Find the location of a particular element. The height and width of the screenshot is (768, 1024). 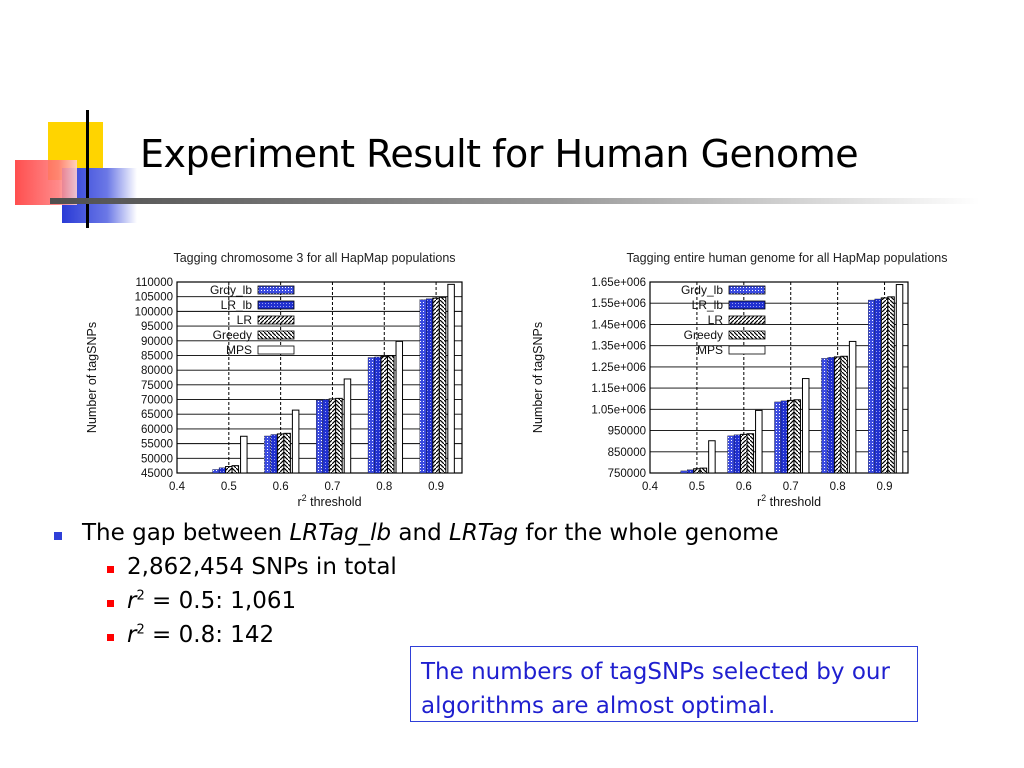

y-tick-label: 1.15e+006 is located at coordinates (618, 389).